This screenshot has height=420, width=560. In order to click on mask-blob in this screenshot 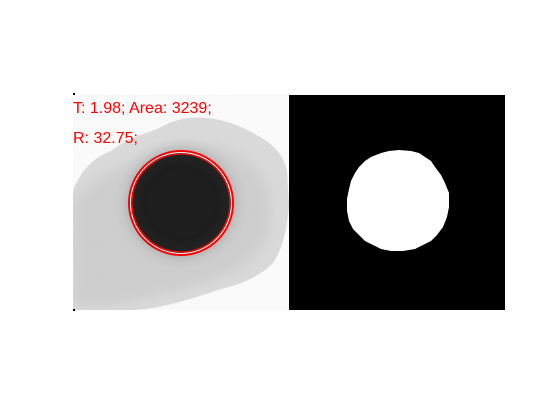, I will do `click(398, 200)`.